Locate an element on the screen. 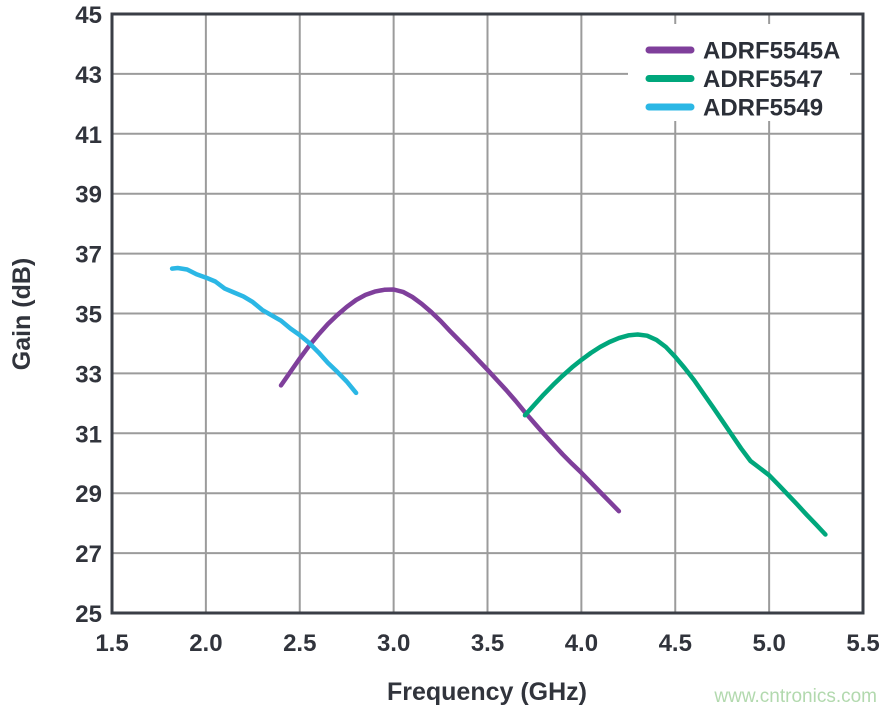 The image size is (888, 715). y-tick-label: 41 is located at coordinates (88, 135).